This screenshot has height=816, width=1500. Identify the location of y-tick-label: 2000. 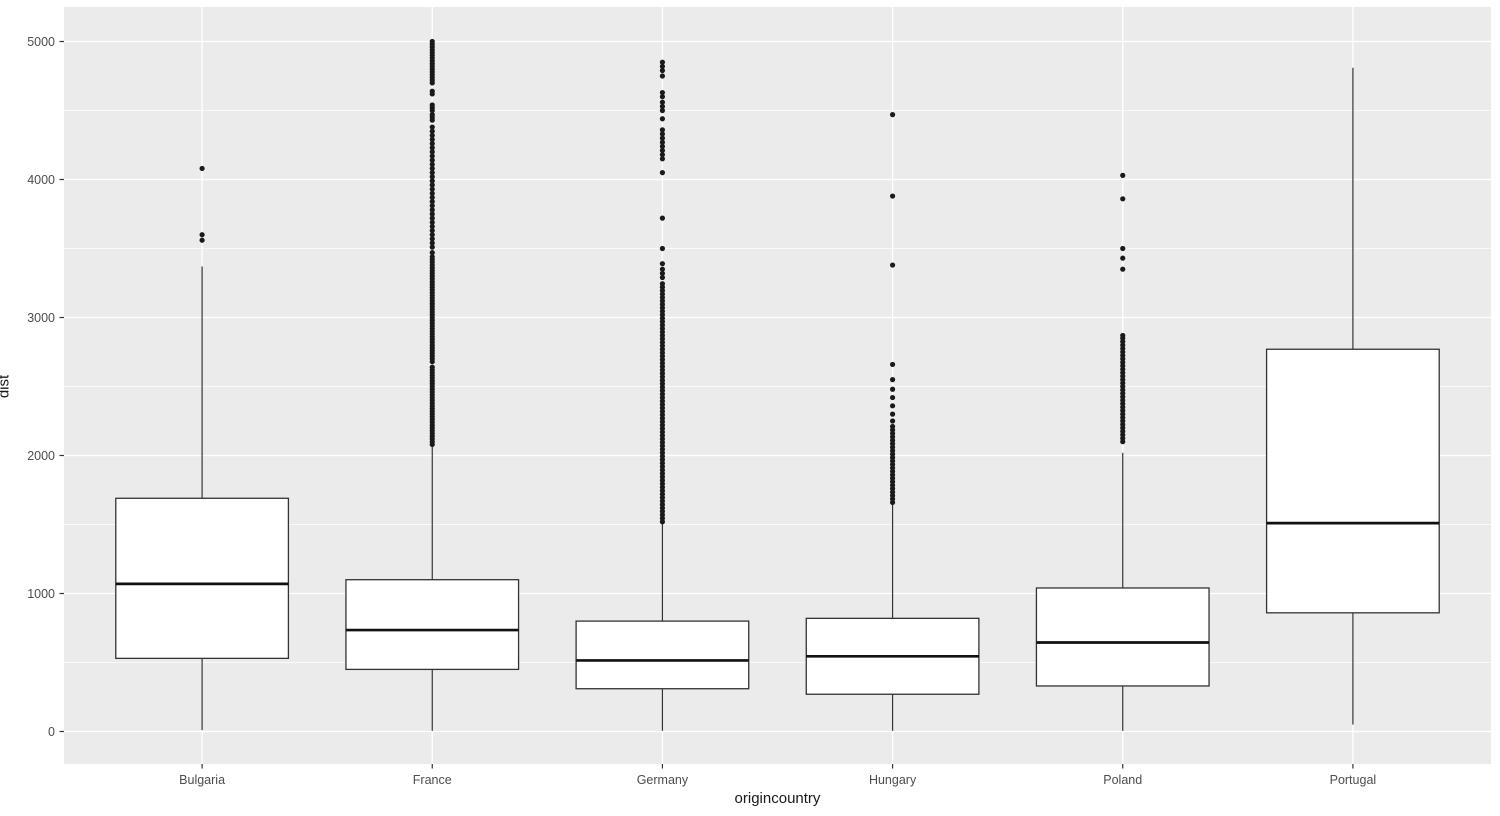
(41, 456).